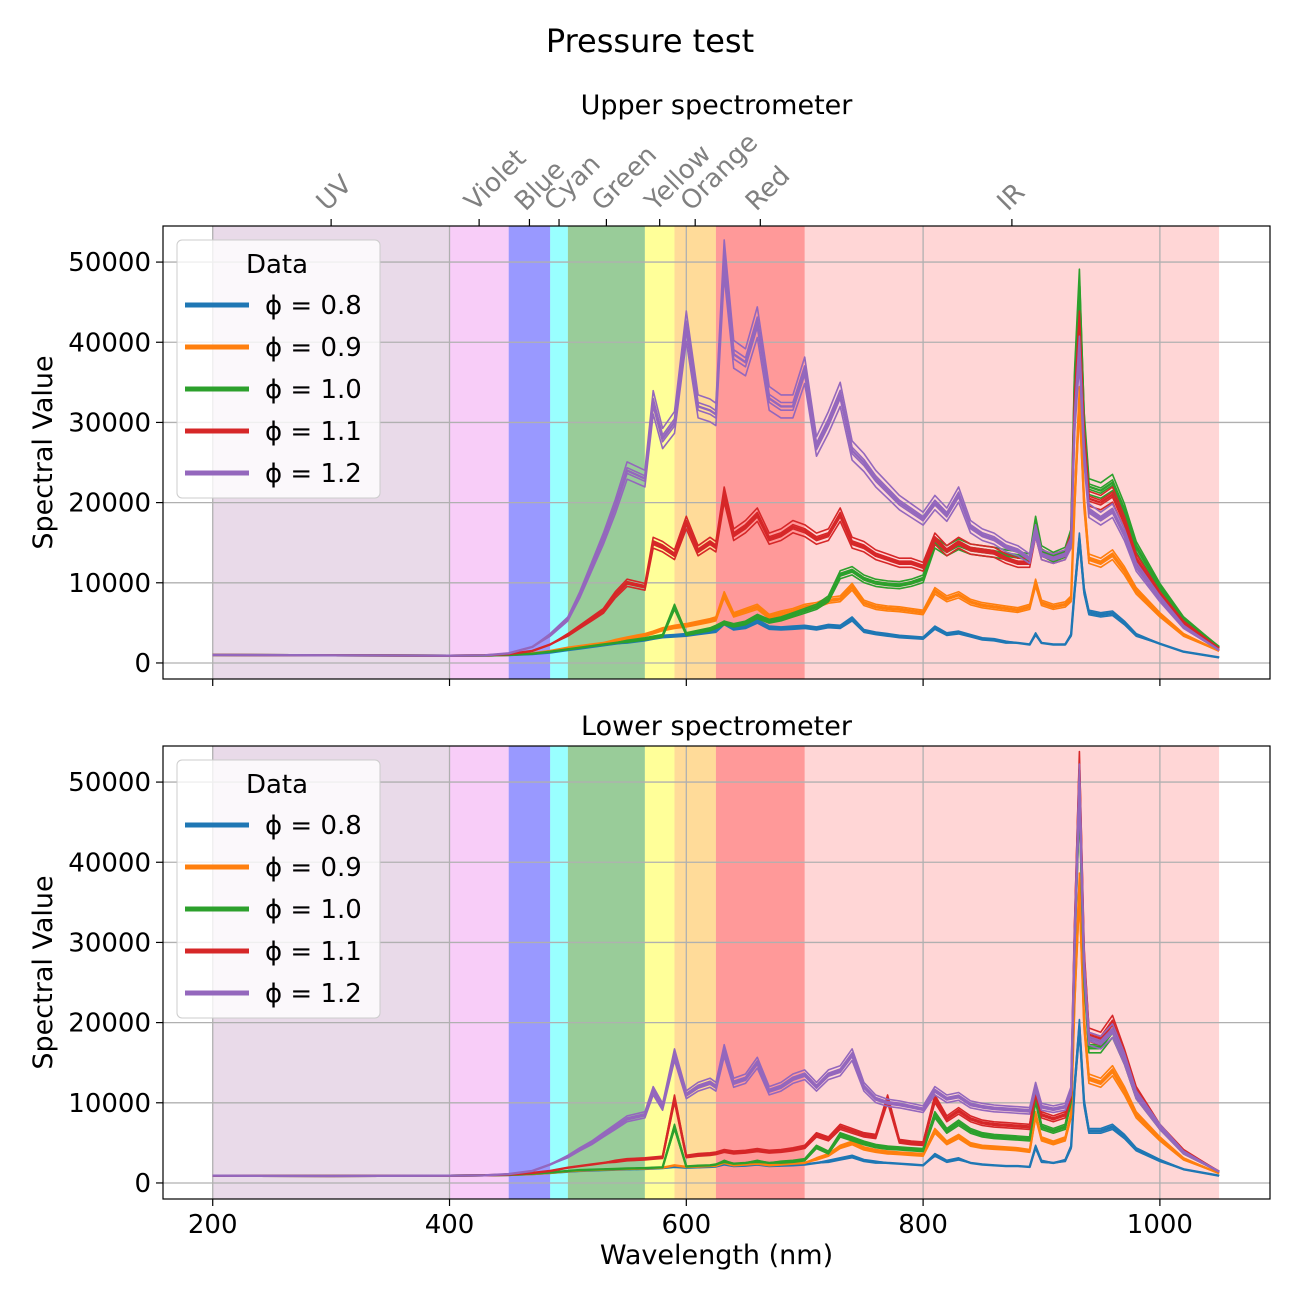 This screenshot has width=1300, height=1300. What do you see at coordinates (686, 1225) in the screenshot?
I see `x-tick-label: 600` at bounding box center [686, 1225].